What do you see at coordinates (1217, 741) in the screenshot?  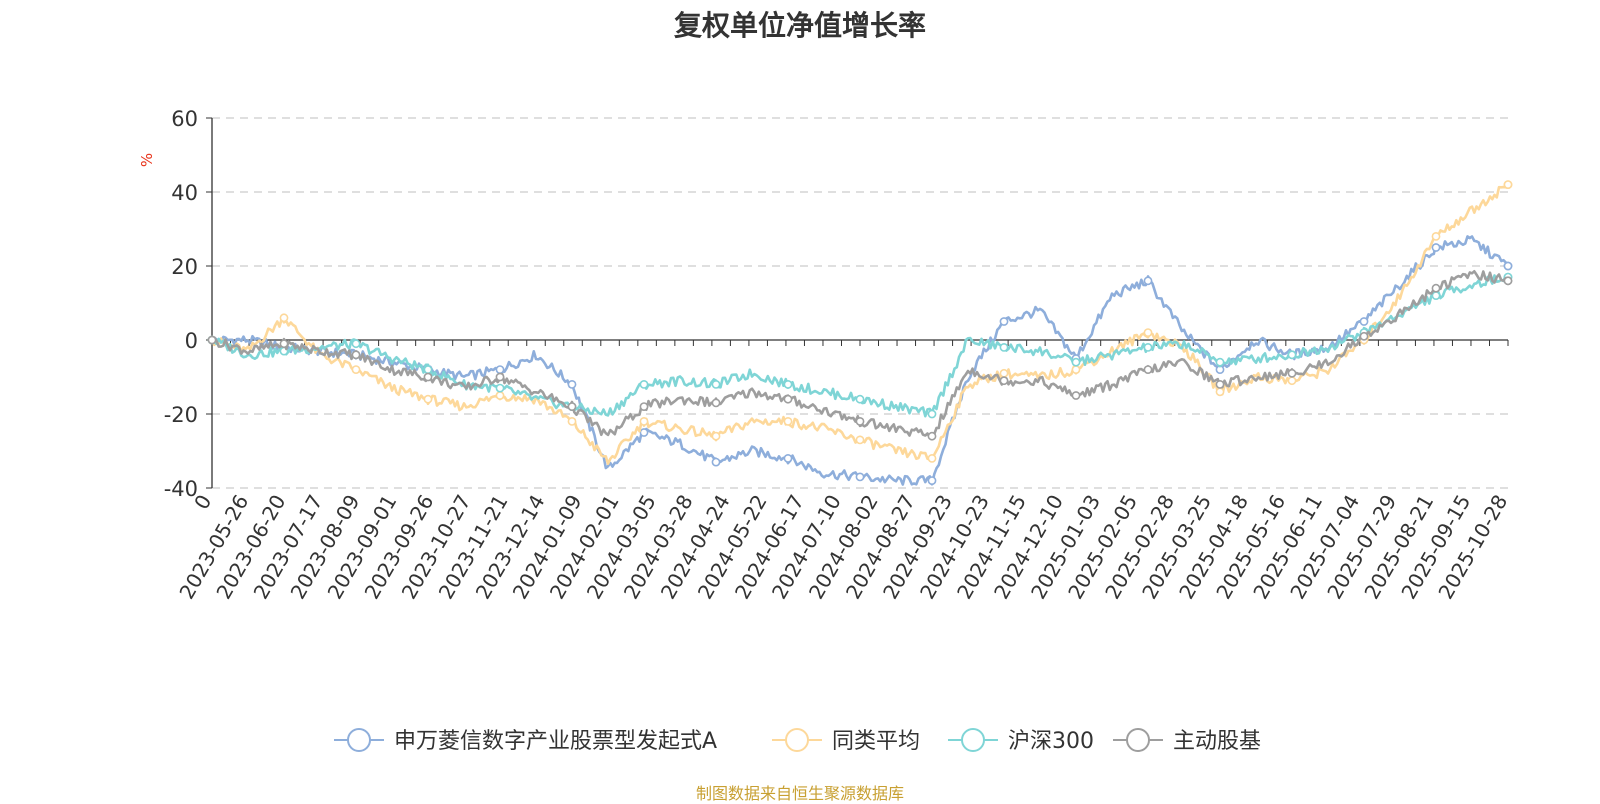 I see `legend-label: 主动股基` at bounding box center [1217, 741].